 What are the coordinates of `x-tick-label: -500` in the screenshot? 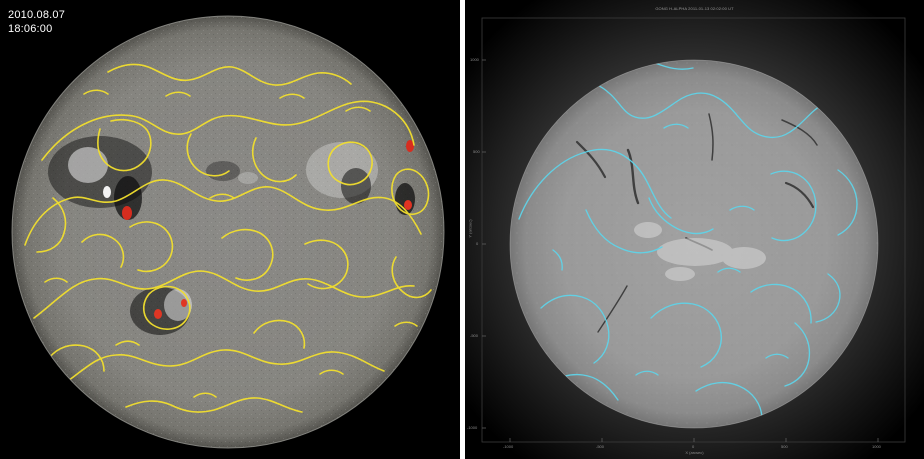 It's located at (600, 446).